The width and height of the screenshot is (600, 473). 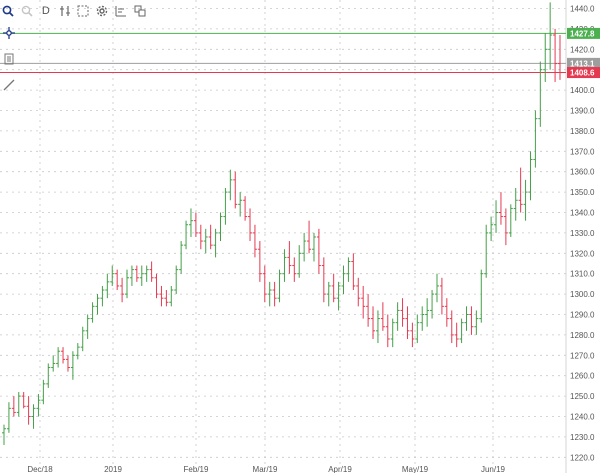 I want to click on y-tick-label: 1300.0, so click(x=582, y=294).